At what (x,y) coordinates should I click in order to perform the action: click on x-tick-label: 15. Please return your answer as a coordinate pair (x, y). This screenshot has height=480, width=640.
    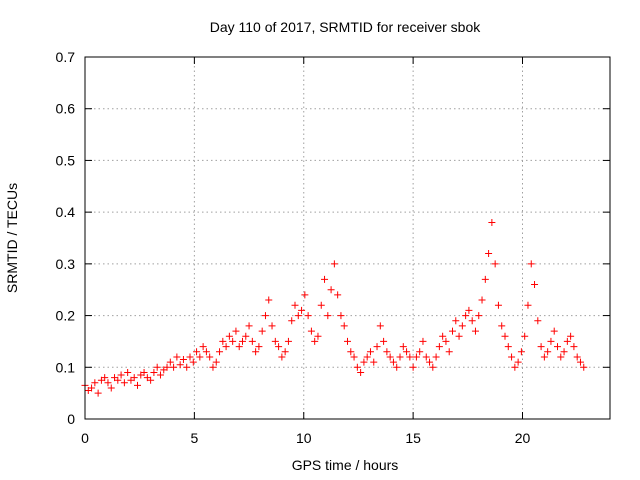
    Looking at the image, I should click on (413, 438).